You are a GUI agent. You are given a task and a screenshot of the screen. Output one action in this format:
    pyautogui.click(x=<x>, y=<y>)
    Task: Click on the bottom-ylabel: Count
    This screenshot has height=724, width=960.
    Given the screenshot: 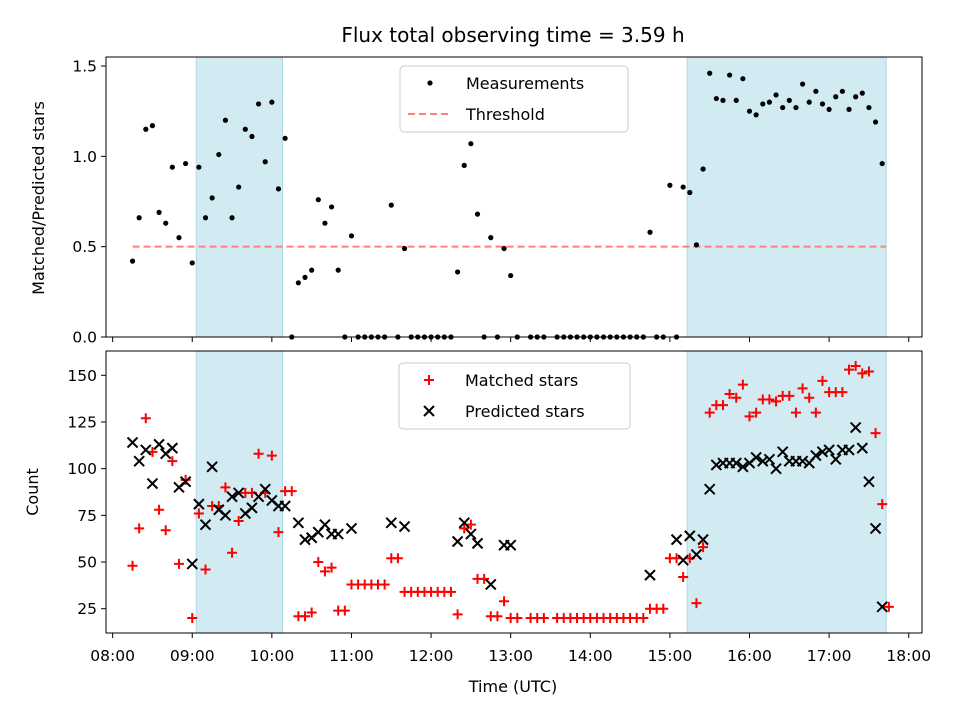 What is the action you would take?
    pyautogui.click(x=32, y=492)
    